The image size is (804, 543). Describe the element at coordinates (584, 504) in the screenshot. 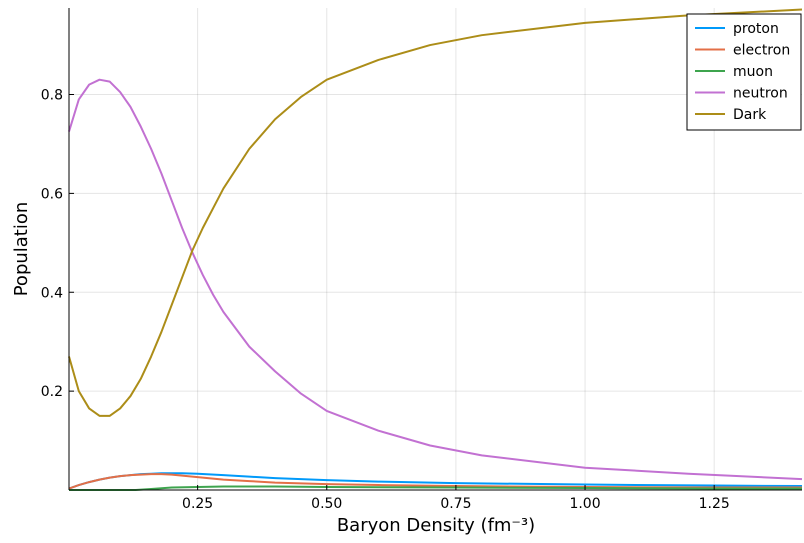

I see `x-tick-label: 1.00` at that location.